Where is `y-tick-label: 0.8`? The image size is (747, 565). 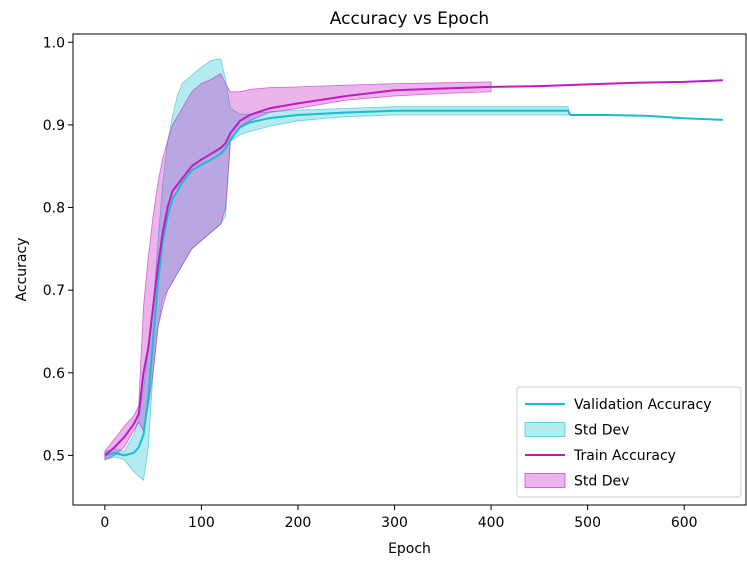
y-tick-label: 0.8 is located at coordinates (54, 209).